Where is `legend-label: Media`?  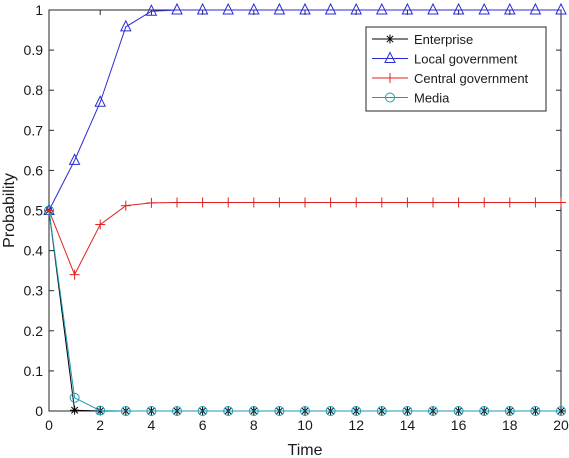 legend-label: Media is located at coordinates (432, 98).